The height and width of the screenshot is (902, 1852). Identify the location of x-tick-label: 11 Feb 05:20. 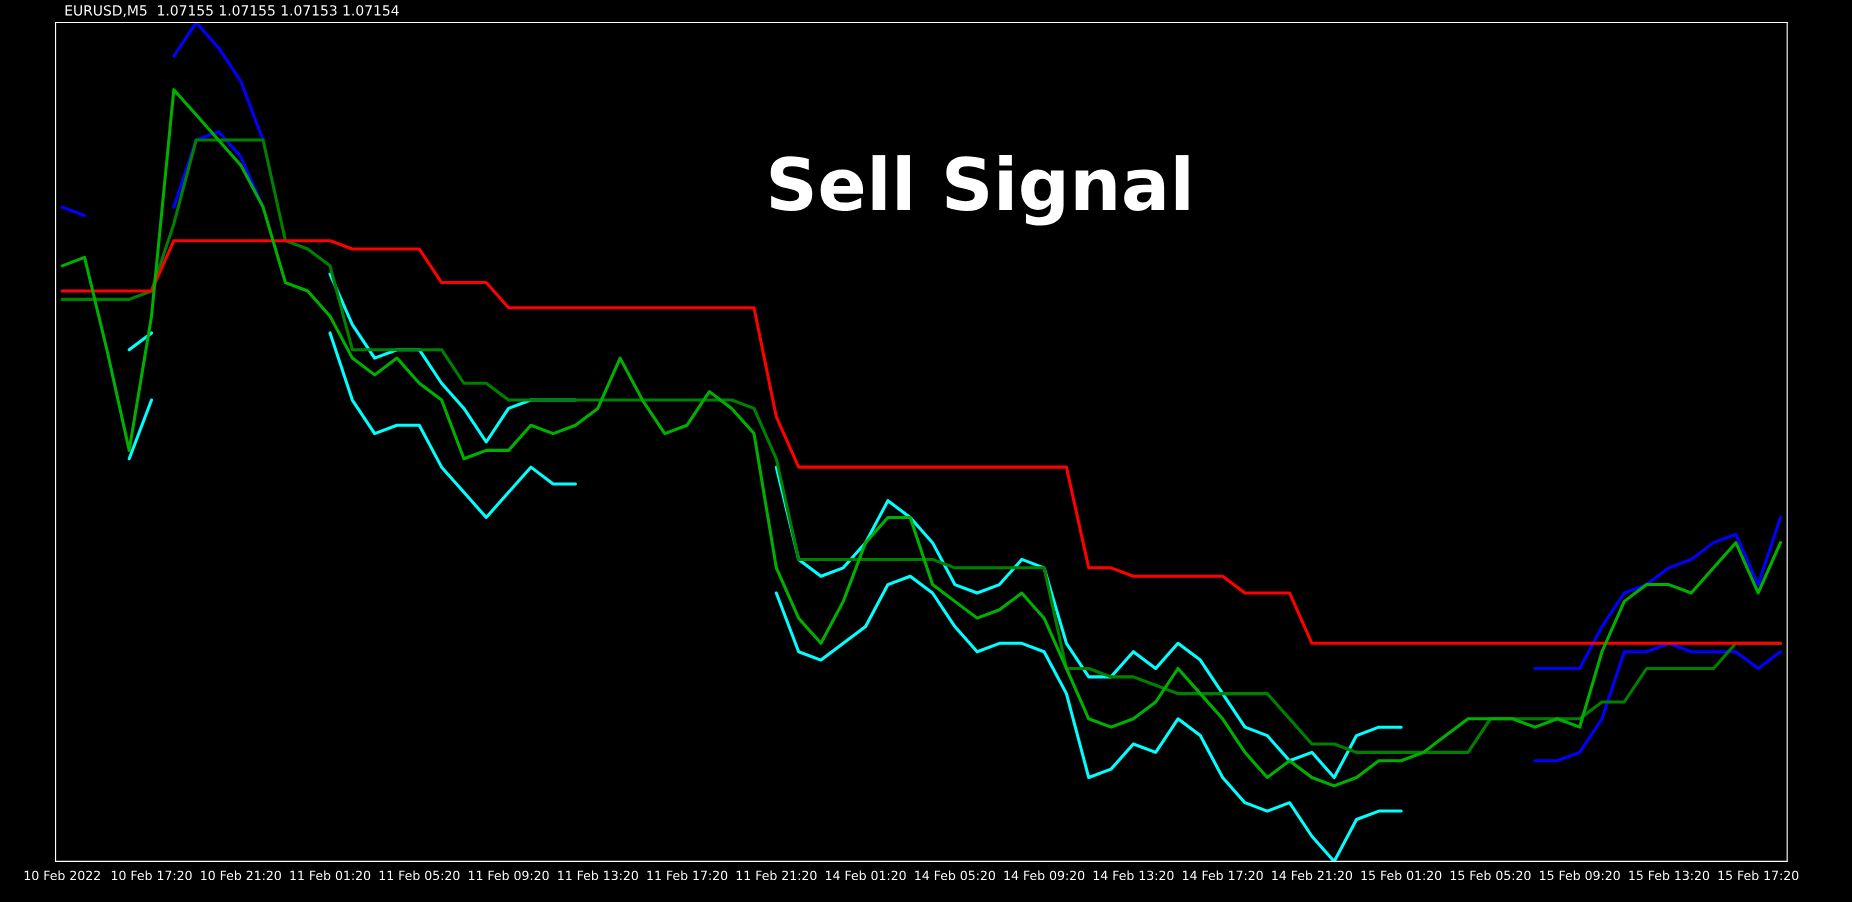
(419, 875).